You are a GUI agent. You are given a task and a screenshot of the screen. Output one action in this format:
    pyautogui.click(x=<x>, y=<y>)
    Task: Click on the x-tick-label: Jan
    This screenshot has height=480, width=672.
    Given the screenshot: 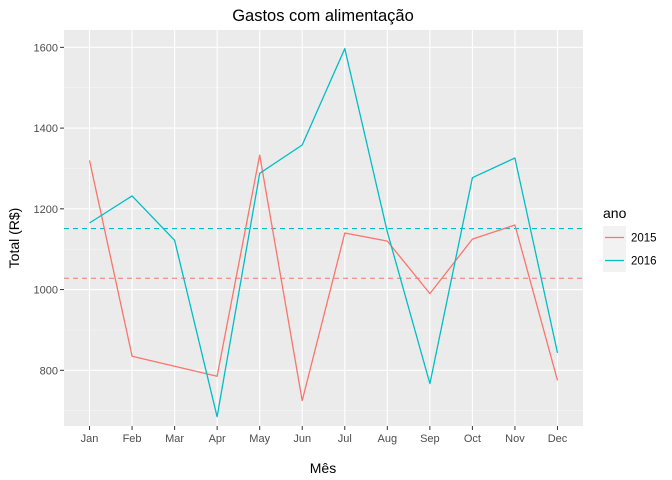 What is the action you would take?
    pyautogui.click(x=90, y=439)
    